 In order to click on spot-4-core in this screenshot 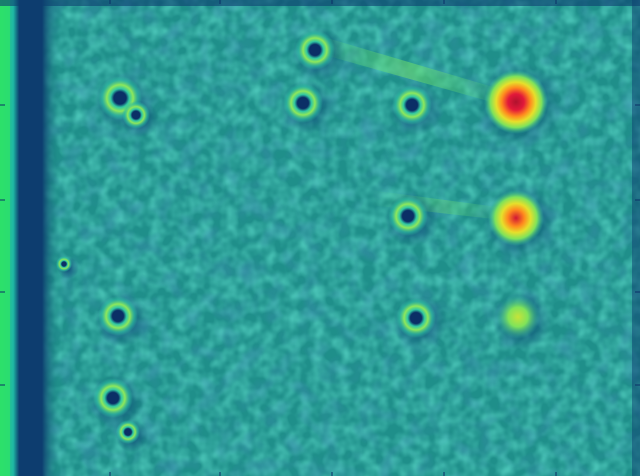, I will do `click(303, 103)`.